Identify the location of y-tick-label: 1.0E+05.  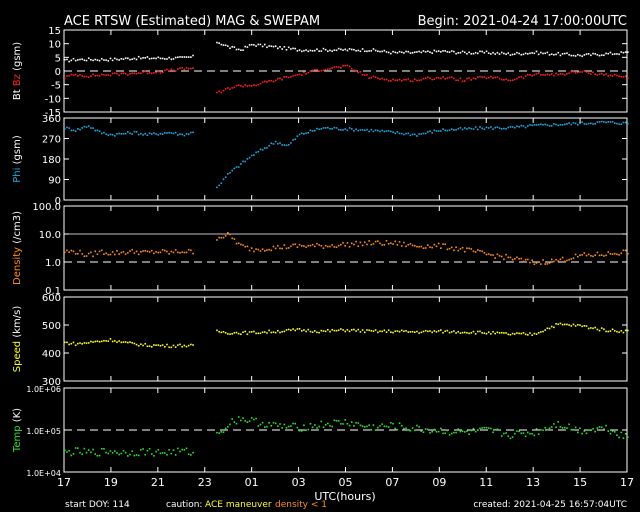
(43, 431).